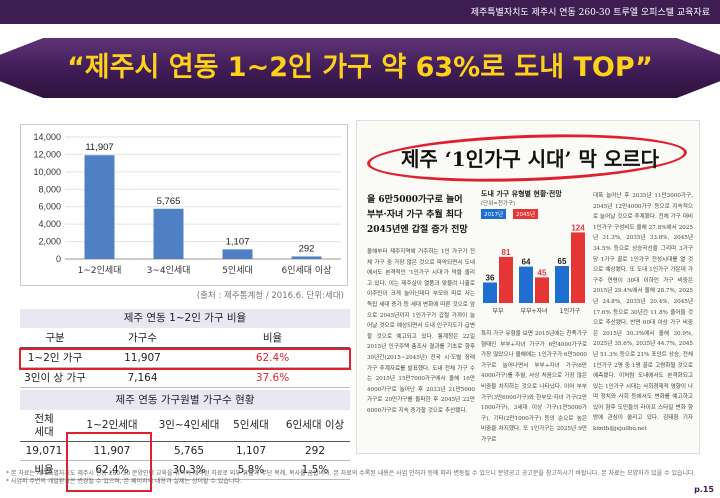 This screenshot has width=720, height=498. I want to click on page-headline: “제주시 연동 1~2인 가구 약 63%로 도내 TOP”, so click(360, 67).